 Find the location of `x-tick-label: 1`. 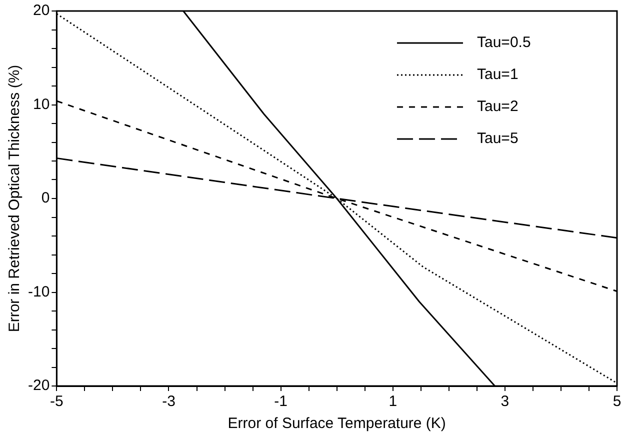

x-tick-label: 1 is located at coordinates (393, 401).